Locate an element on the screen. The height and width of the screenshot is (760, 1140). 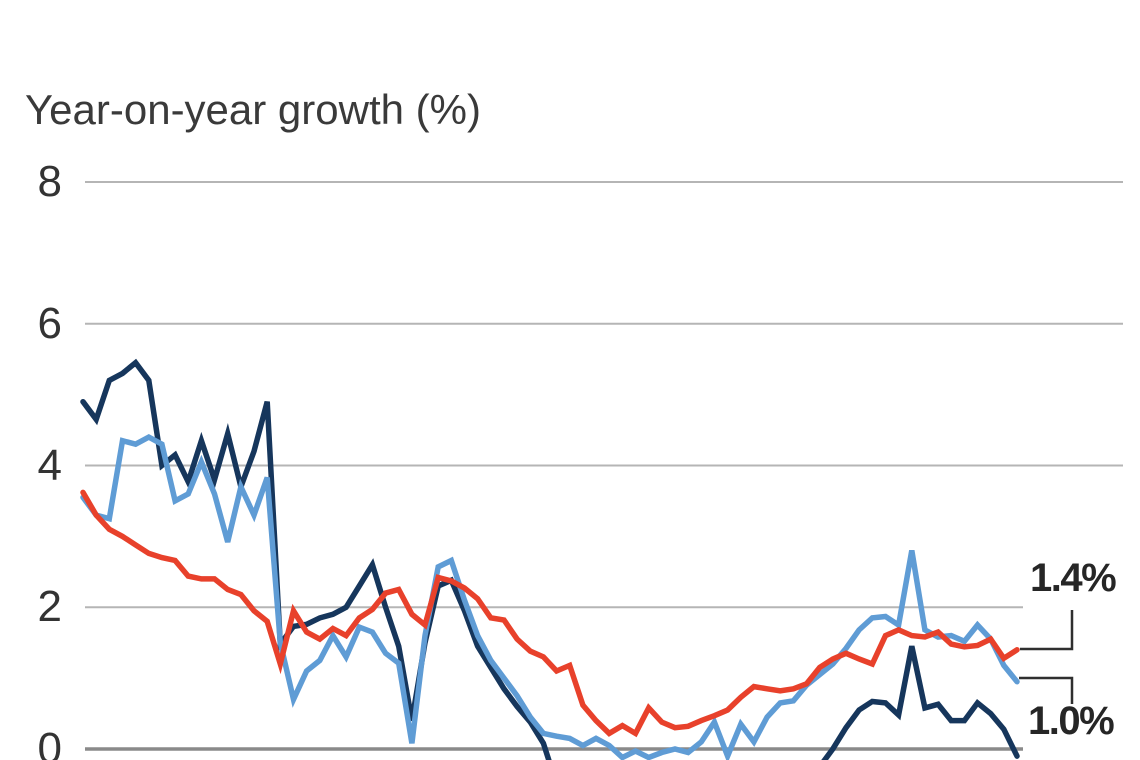
y-axis-label-4: 4 is located at coordinates (49, 465).